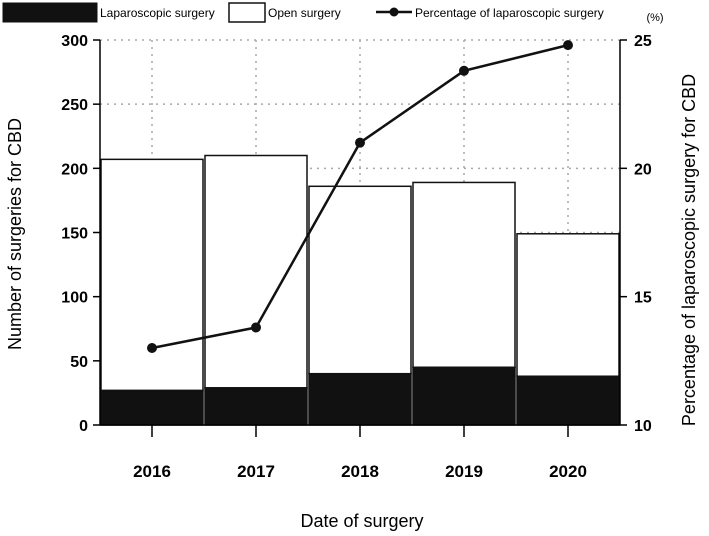  What do you see at coordinates (152, 275) in the screenshot?
I see `bar-open-surgery-2016` at bounding box center [152, 275].